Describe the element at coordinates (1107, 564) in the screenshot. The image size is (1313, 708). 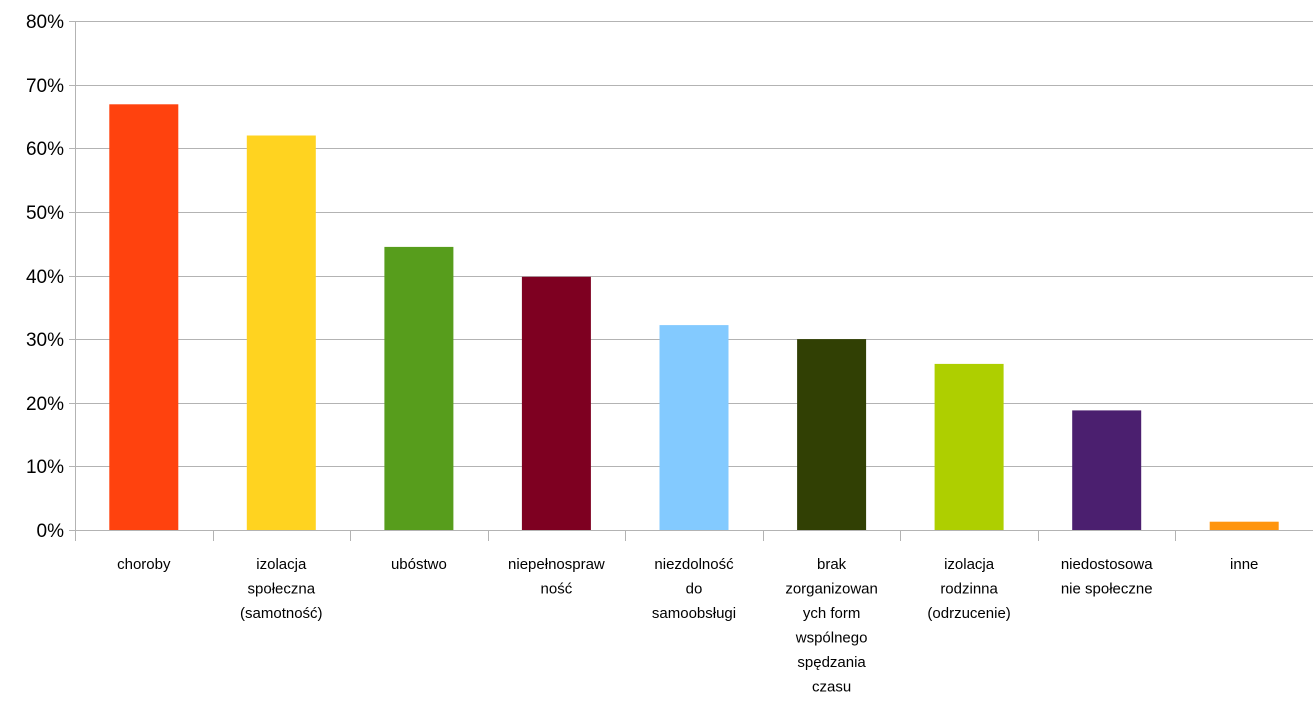
I see `x-tick-label-line: niedostosowa` at that location.